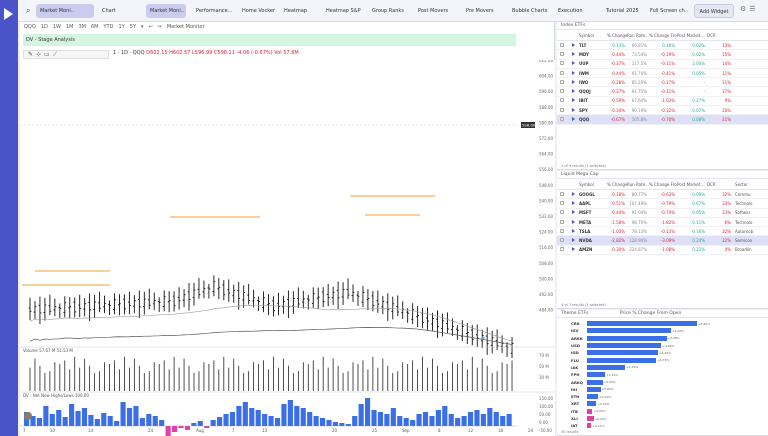 The width and height of the screenshot is (768, 436). What do you see at coordinates (388, 11) in the screenshot?
I see `tab-7: Group Ranks` at bounding box center [388, 11].